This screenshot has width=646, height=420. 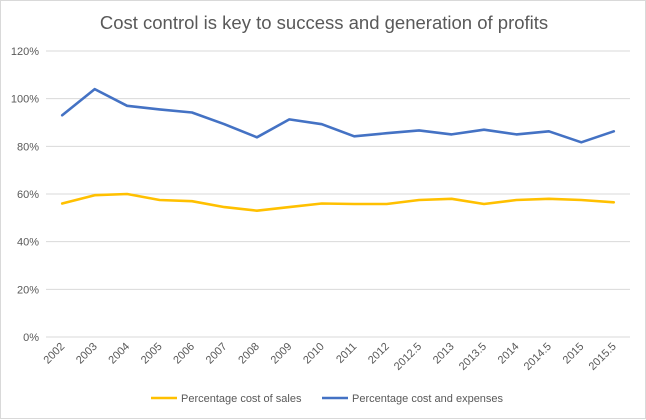 I want to click on x-tick-label: 2015, so click(x=574, y=354).